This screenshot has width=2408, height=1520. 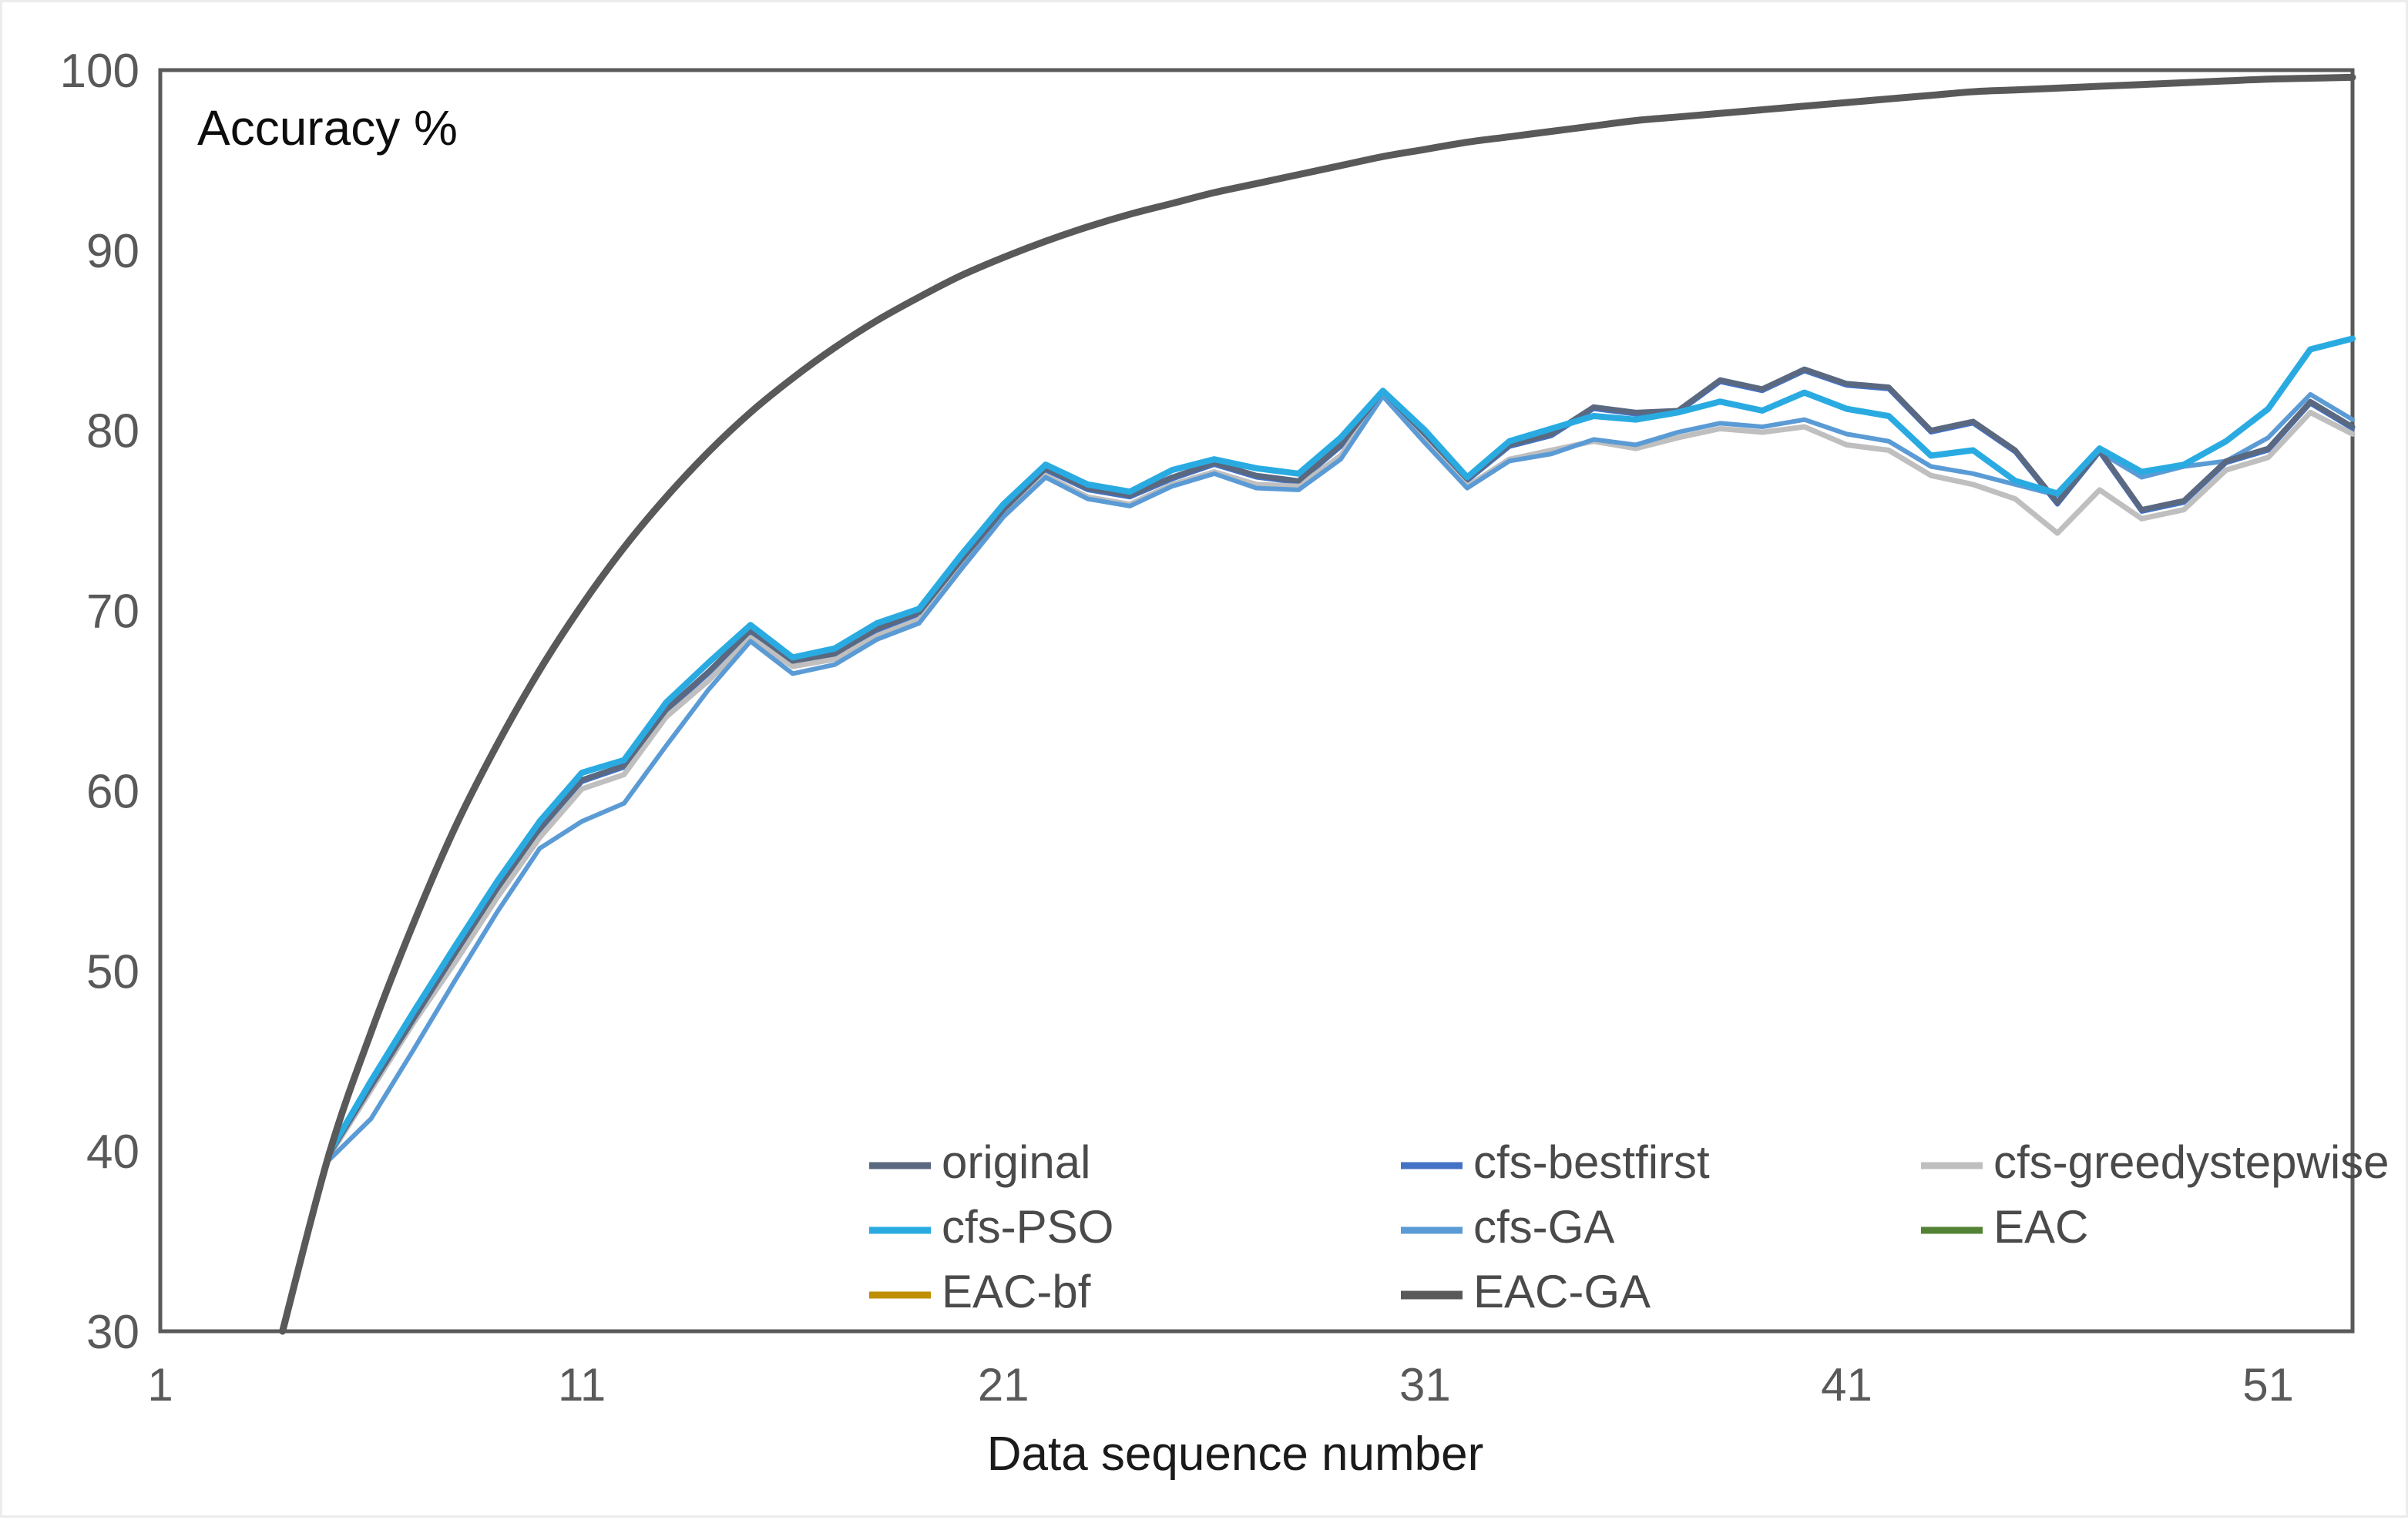 I want to click on plot-note-accuracy: Accuracy %, so click(x=327, y=128).